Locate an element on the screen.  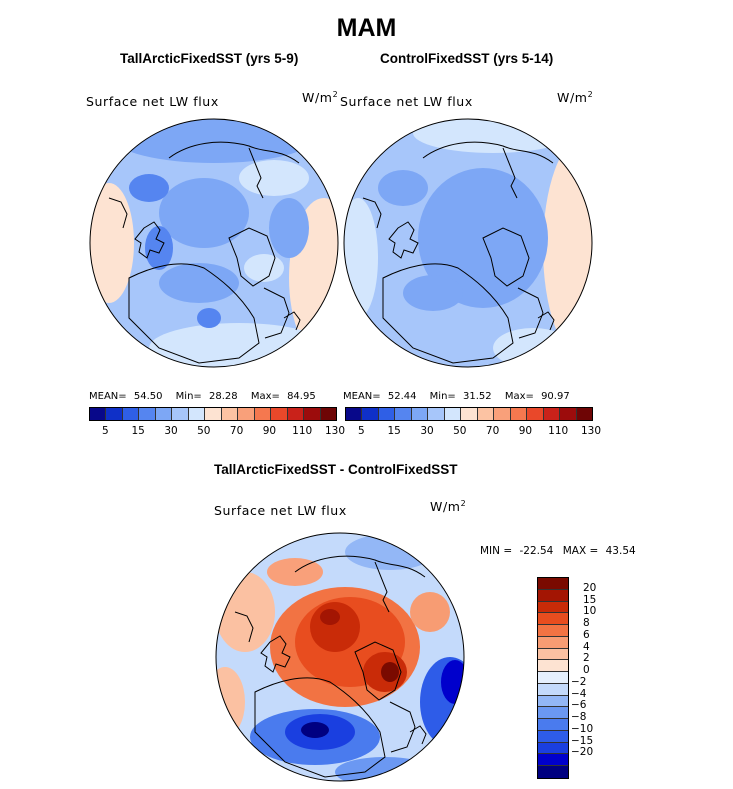
colorbar-tick-label: 6 is located at coordinates (586, 634).